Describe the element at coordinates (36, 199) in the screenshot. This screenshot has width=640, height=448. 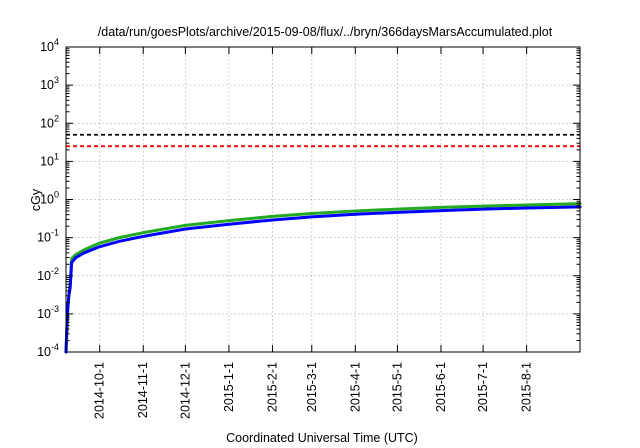
I see `y-axis-label: cGy` at that location.